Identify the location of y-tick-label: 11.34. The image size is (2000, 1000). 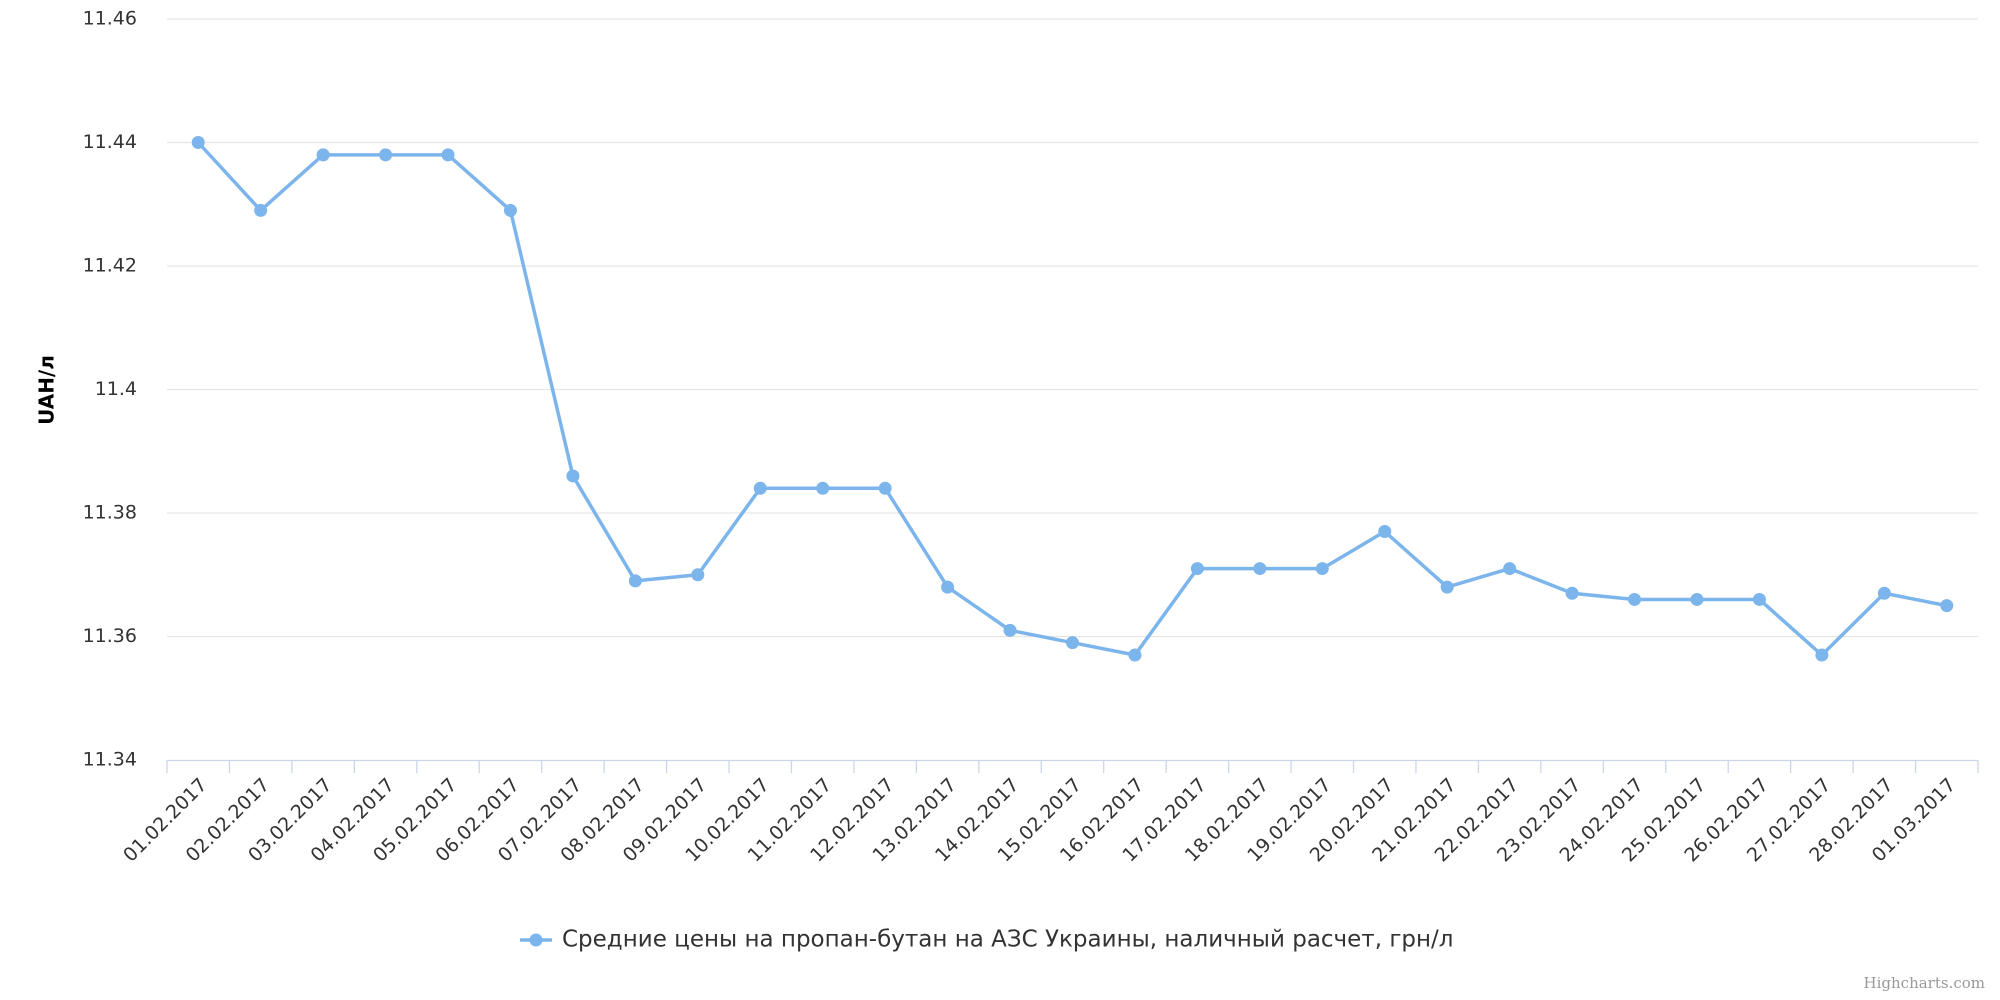
(110, 760).